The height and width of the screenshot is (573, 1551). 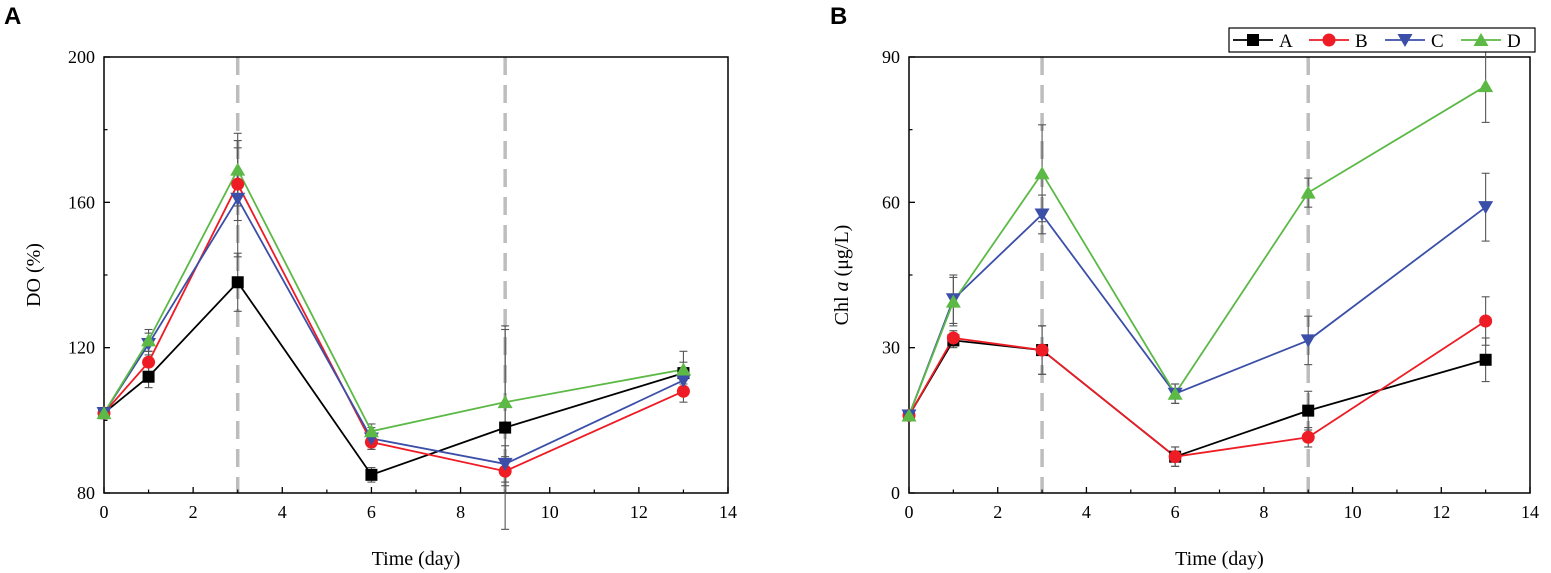 I want to click on series-b-line, so click(x=1197, y=389).